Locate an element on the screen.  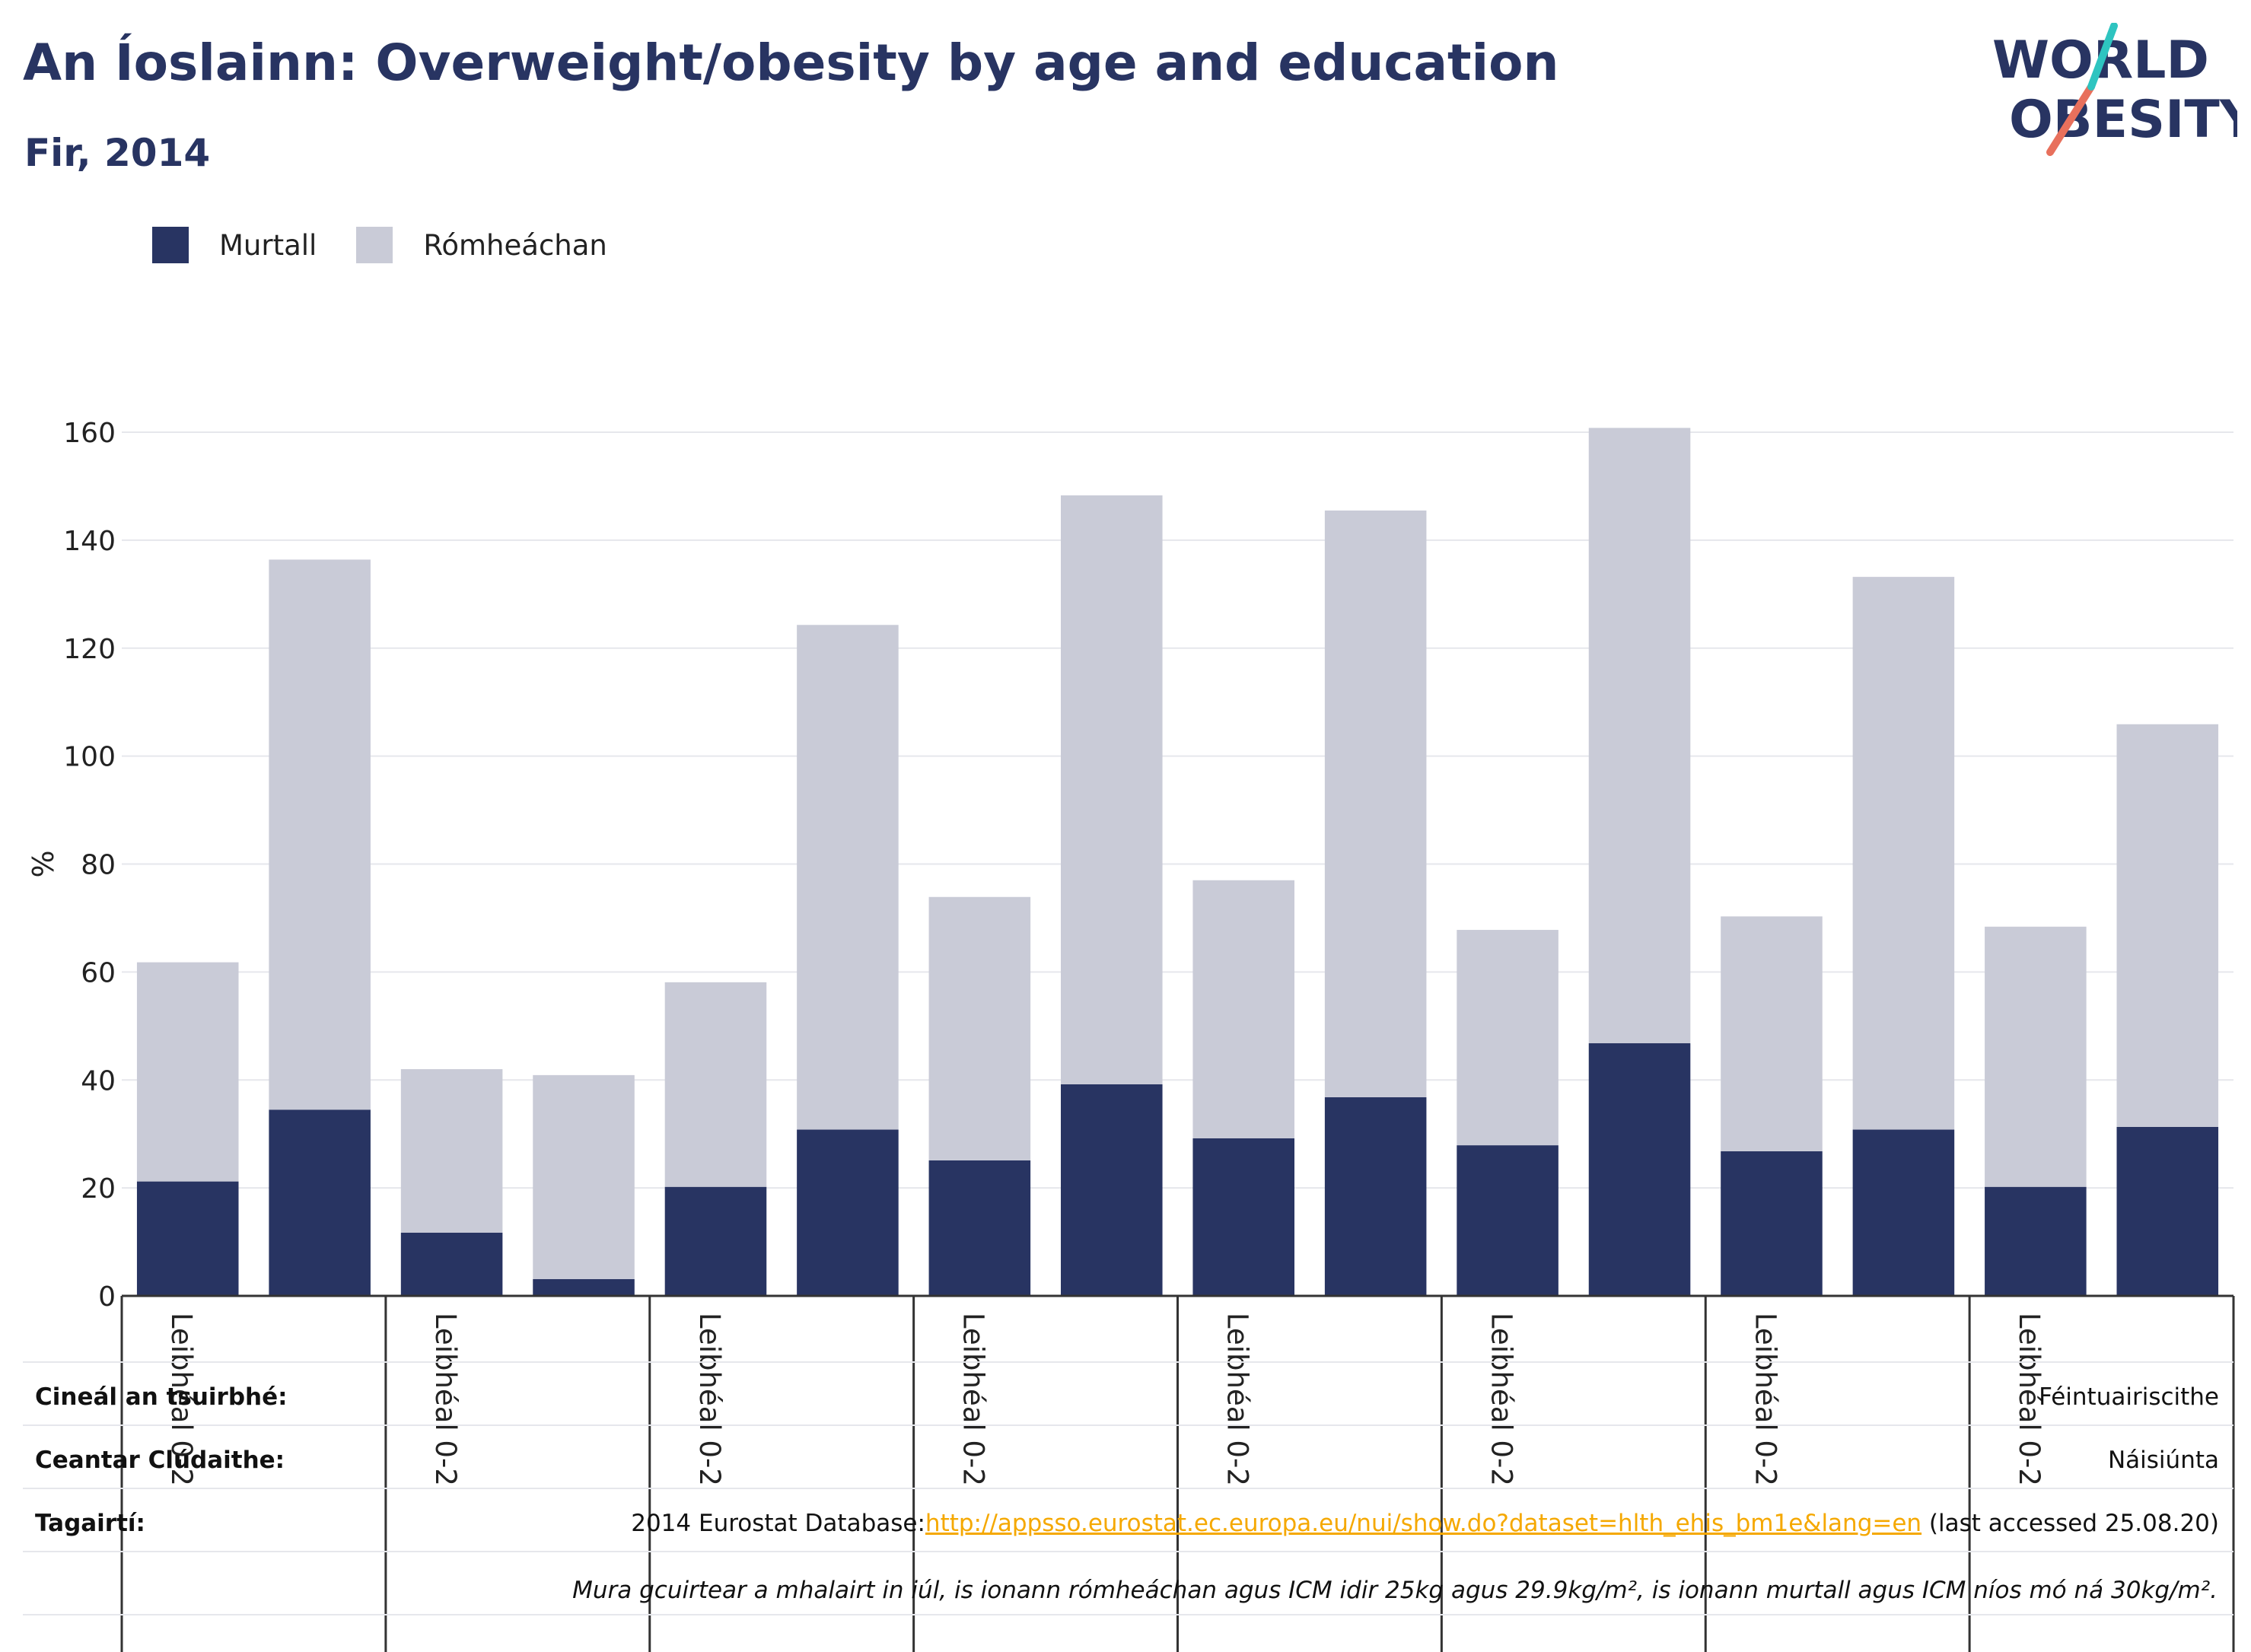
legend-item-murtall: Murtall is located at coordinates (234, 245).